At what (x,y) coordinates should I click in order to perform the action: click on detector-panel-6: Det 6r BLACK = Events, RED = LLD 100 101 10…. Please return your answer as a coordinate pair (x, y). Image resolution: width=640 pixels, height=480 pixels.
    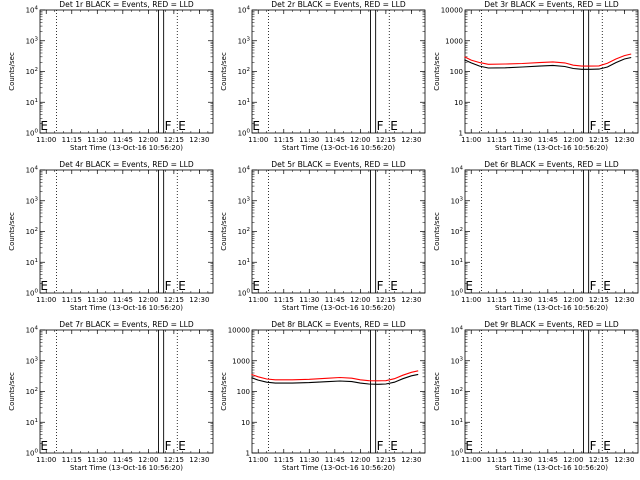
    Looking at the image, I should click on (536, 236).